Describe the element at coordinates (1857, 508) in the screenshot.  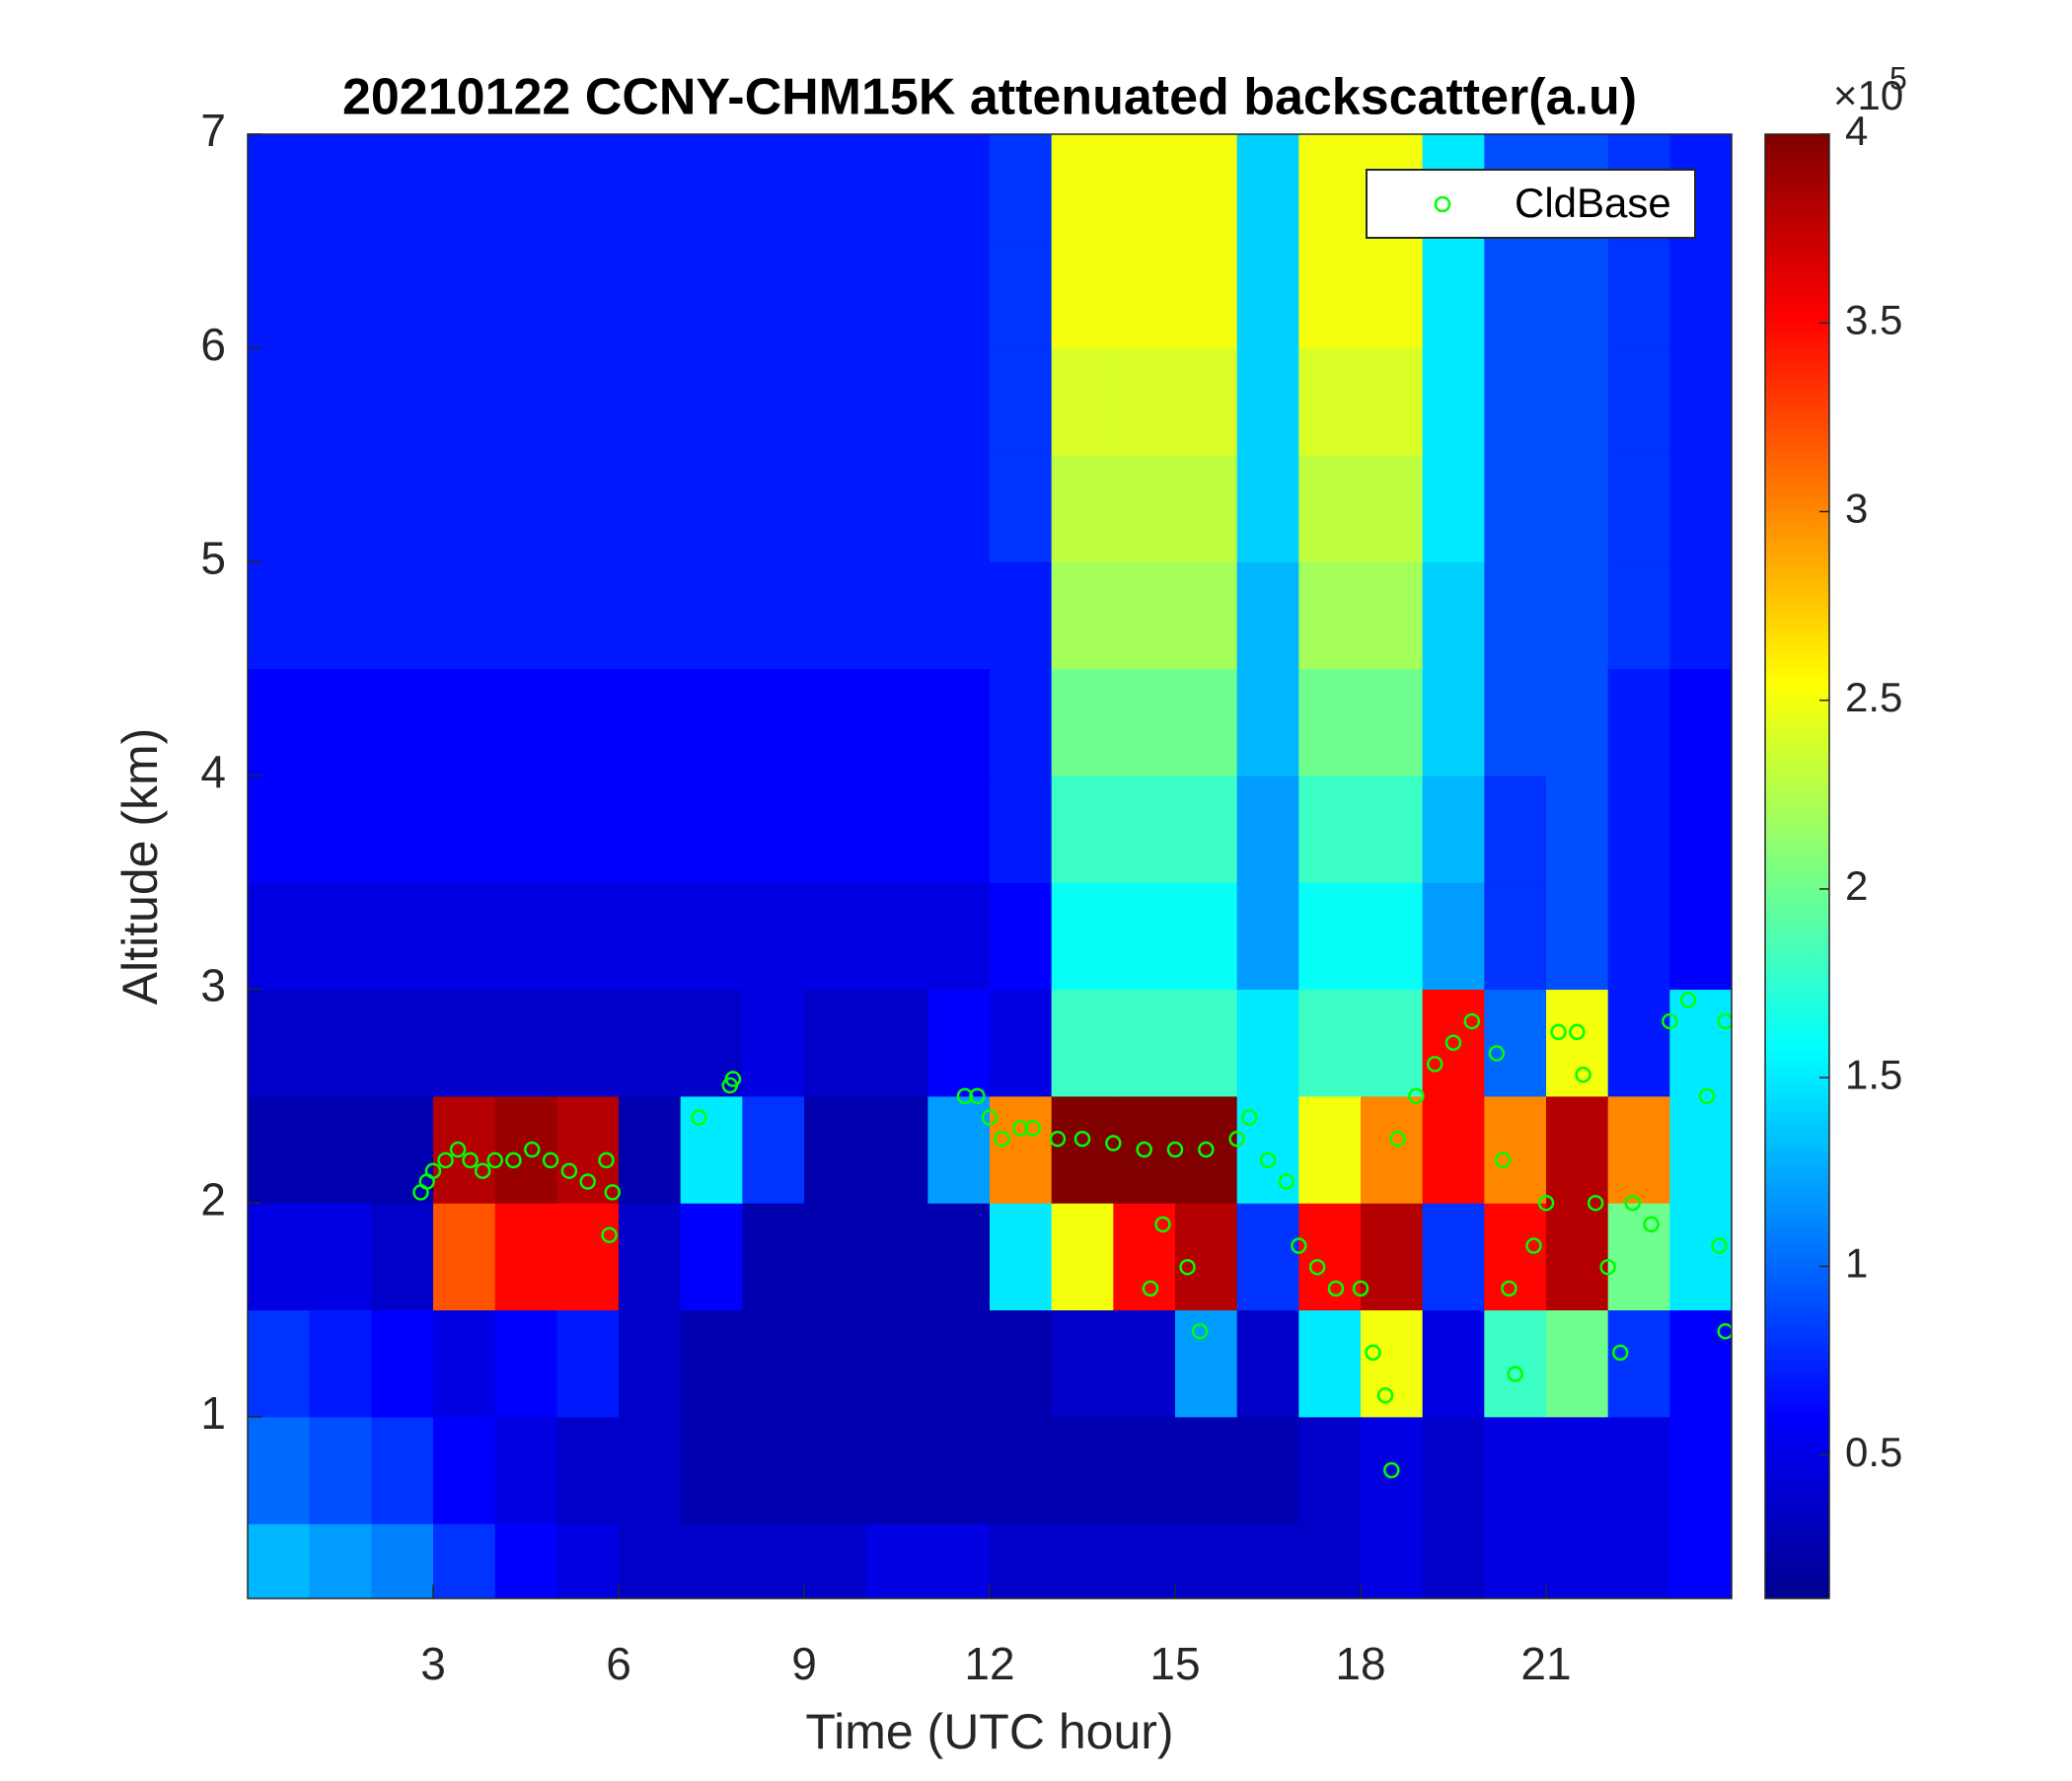
I see `colorbar-tick-label: 3` at that location.